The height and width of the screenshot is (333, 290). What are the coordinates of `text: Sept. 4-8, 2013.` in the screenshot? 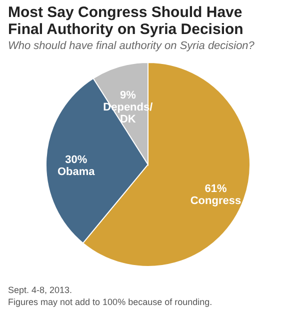 It's located at (40, 290).